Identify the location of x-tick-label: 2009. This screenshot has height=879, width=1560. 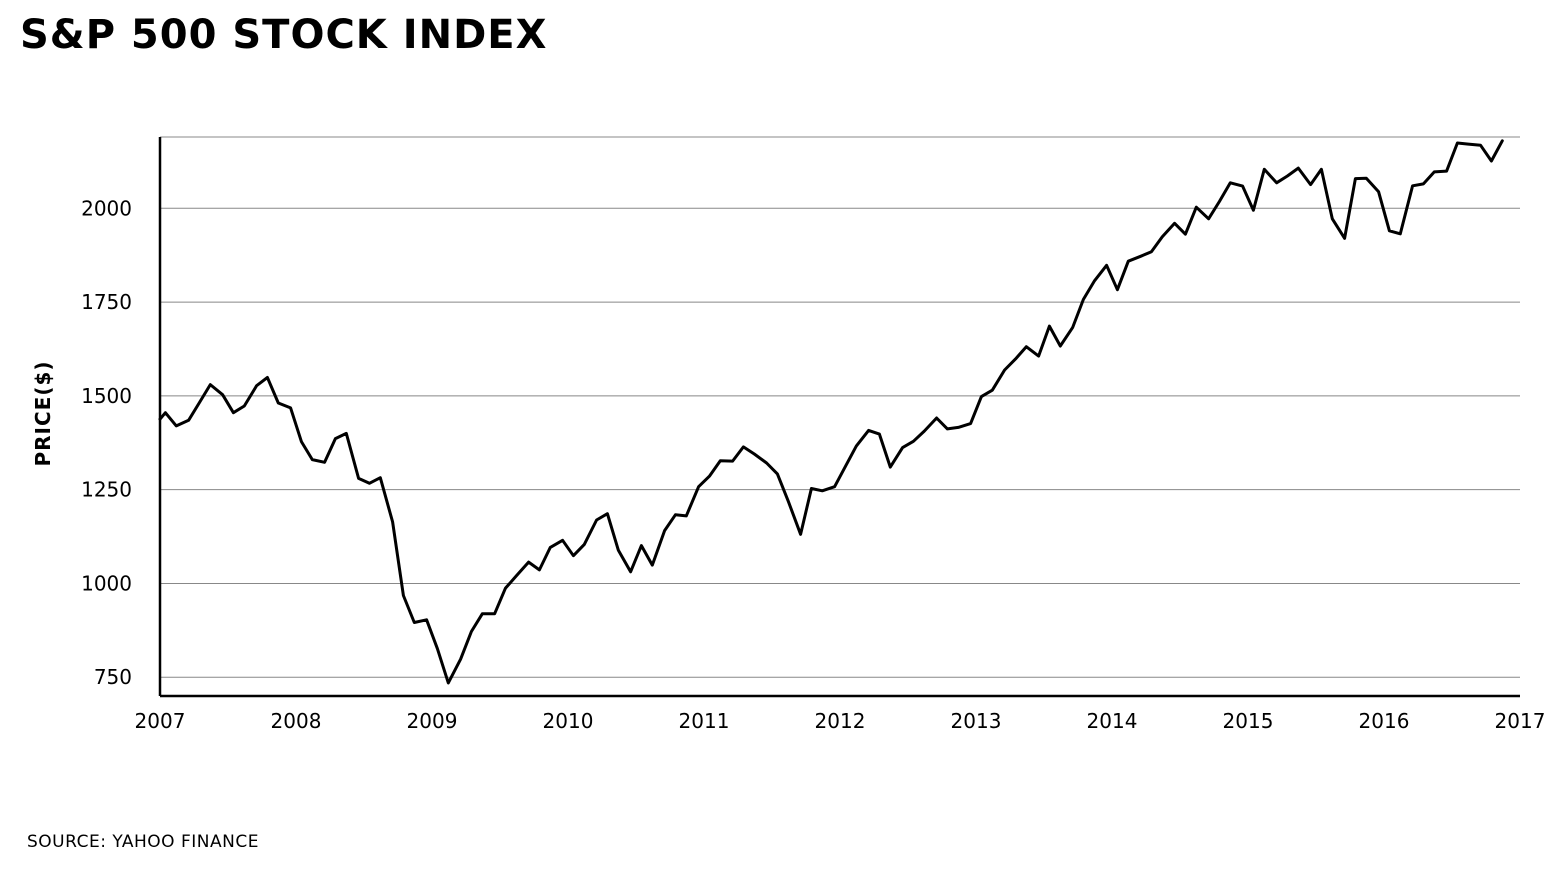
(432, 721).